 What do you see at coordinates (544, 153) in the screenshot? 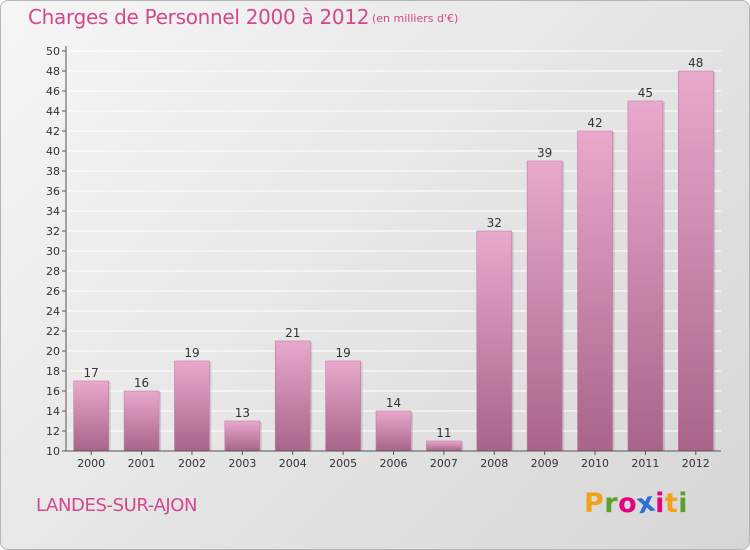
I see `bar-value-label: 39` at bounding box center [544, 153].